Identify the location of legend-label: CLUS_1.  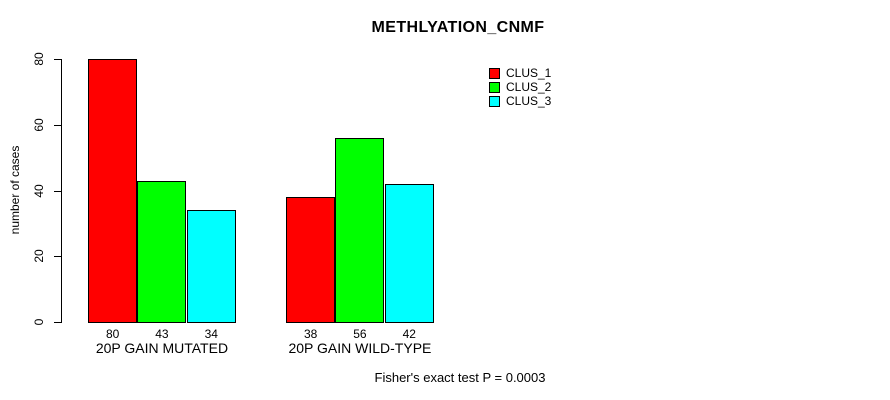
(529, 73).